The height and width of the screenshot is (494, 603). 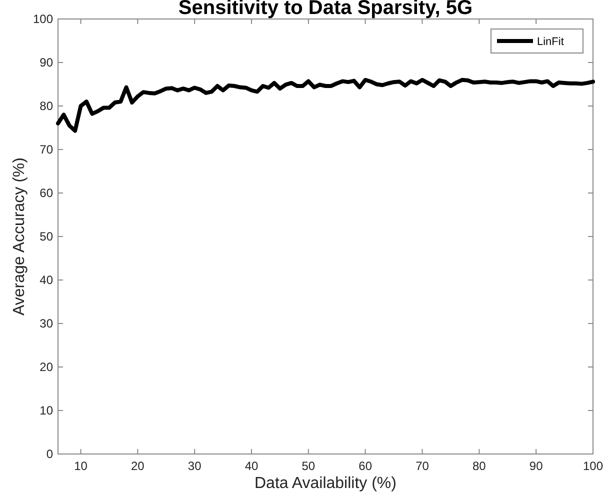 I want to click on y-tick-label: 30, so click(x=47, y=323).